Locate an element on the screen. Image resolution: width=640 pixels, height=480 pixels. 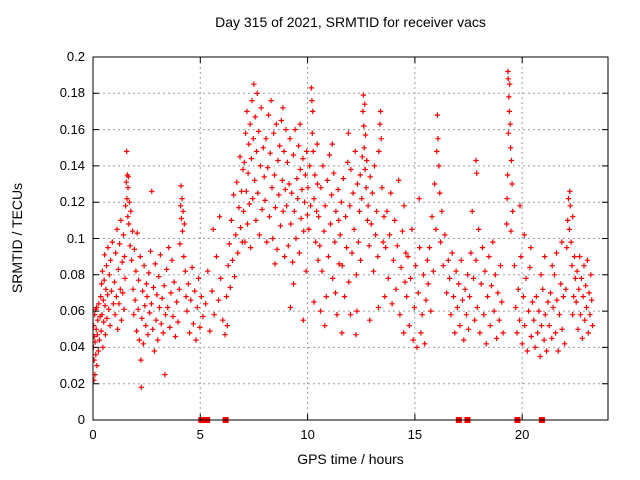
y-tick-label: 0 is located at coordinates (81, 419).